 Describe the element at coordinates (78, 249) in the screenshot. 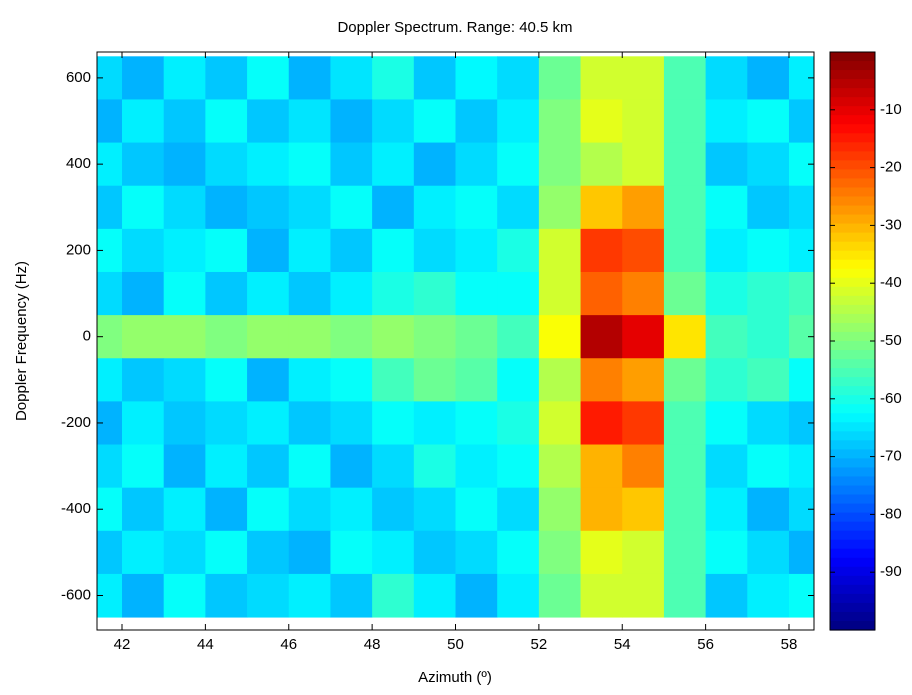

I see `y-tick-label: 200` at that location.